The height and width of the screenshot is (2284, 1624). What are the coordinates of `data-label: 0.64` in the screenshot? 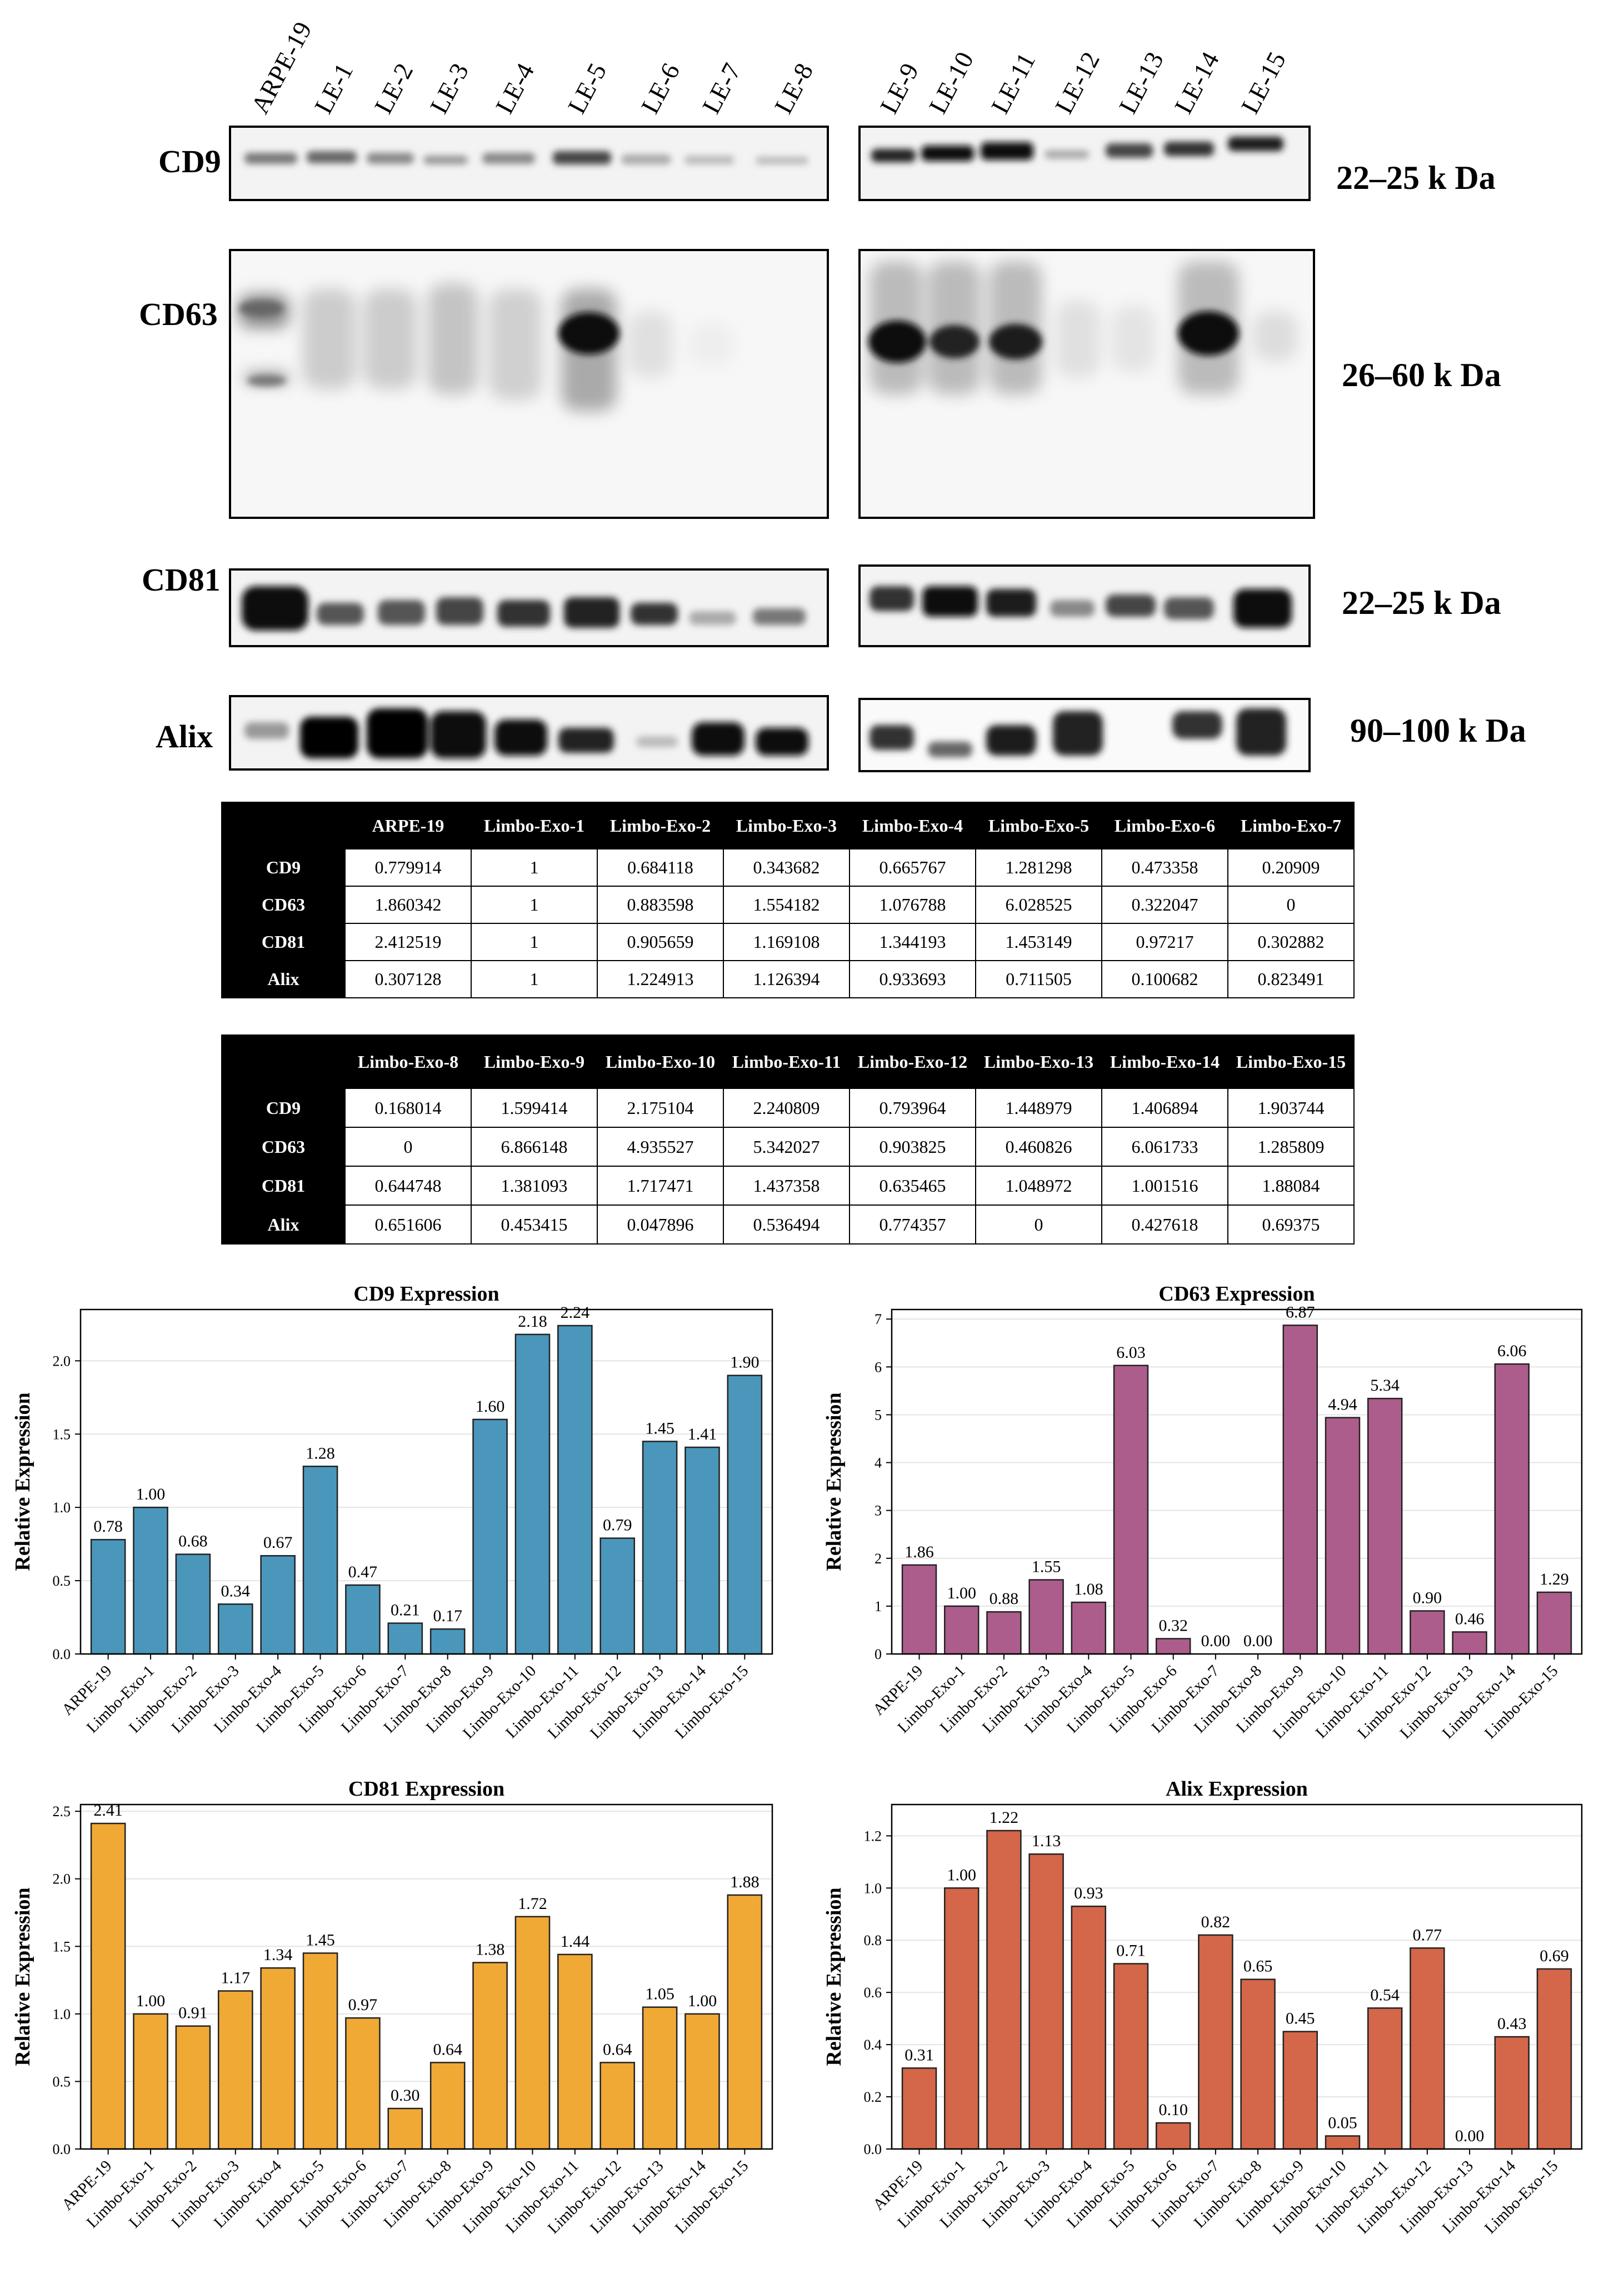 It's located at (617, 2049).